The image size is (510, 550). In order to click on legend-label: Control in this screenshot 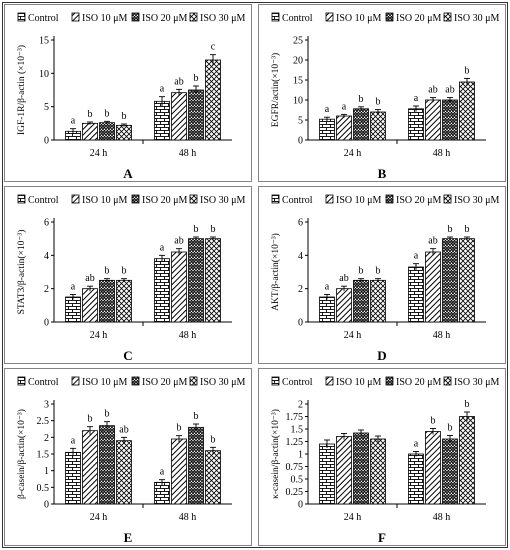, I will do `click(297, 200)`.